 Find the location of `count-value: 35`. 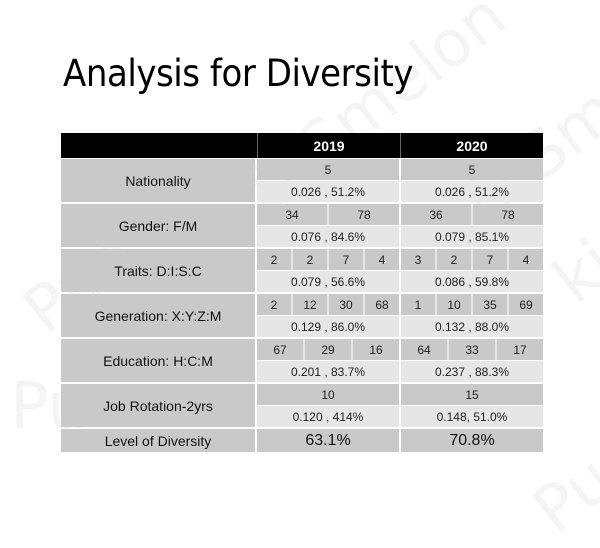

count-value: 35 is located at coordinates (489, 304).